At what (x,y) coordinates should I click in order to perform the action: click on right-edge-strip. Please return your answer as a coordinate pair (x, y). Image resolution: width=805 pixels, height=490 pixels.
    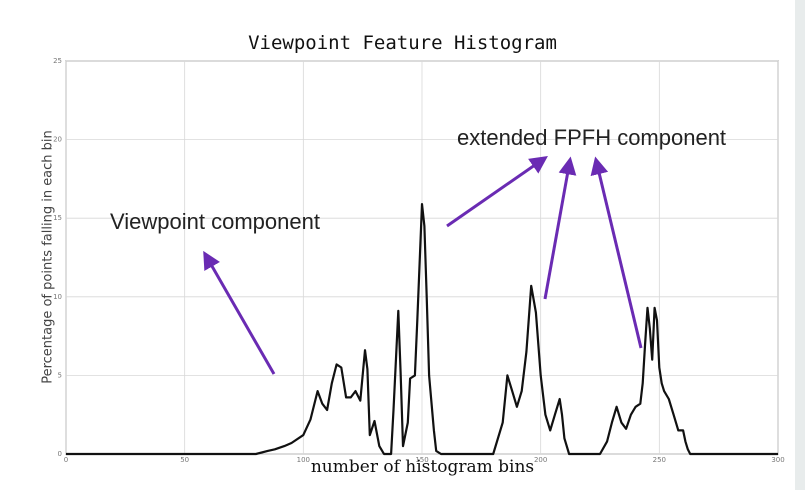
    Looking at the image, I should click on (800, 245).